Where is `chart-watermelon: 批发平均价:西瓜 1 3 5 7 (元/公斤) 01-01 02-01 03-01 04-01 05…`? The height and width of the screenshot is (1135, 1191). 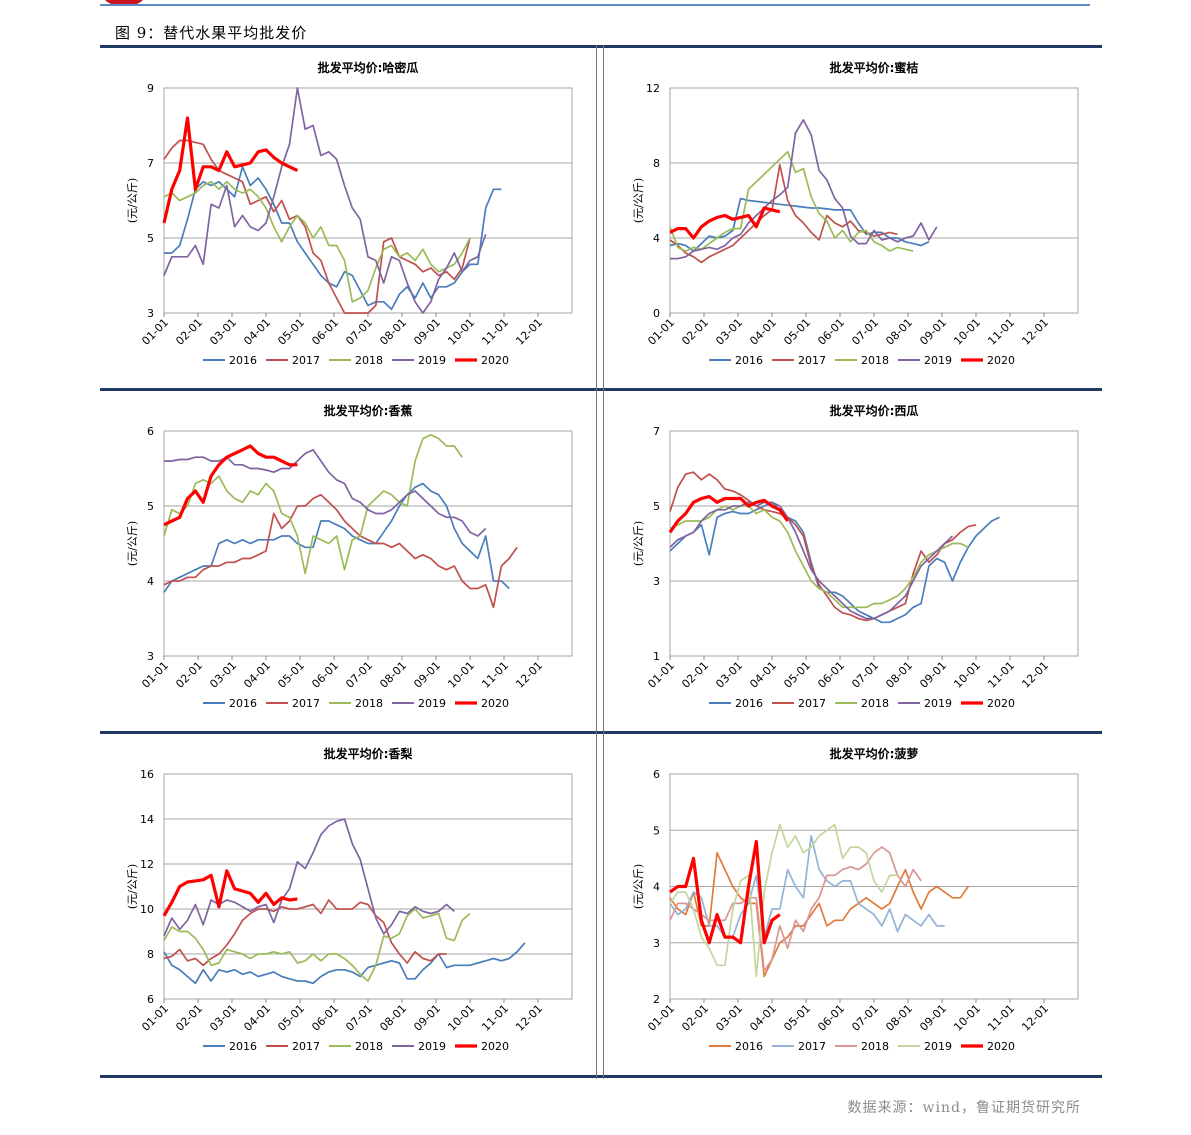 chart-watermelon: 批发平均价:西瓜 1 3 5 7 (元/公斤) 01-01 02-01 03-01 04-01 05… is located at coordinates (855, 556).